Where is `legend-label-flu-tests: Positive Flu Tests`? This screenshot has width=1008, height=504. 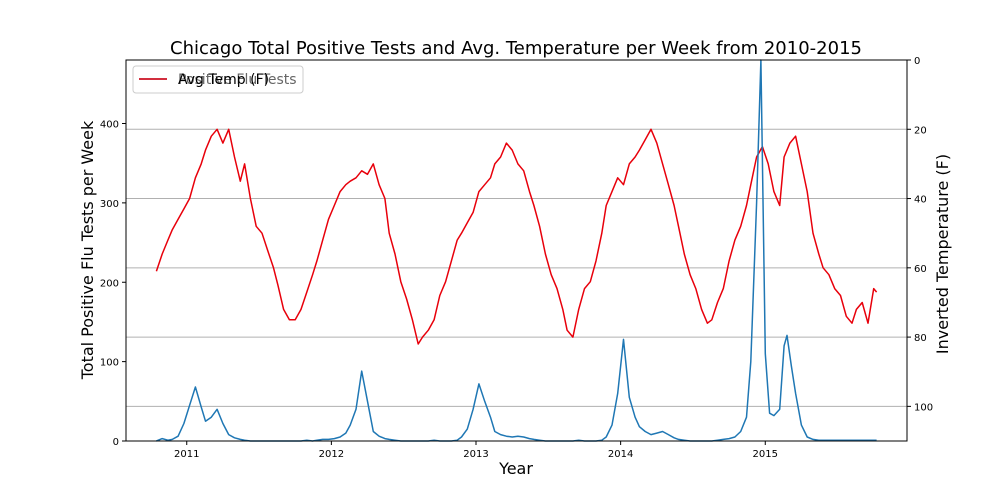
legend-label-flu-tests: Positive Flu Tests is located at coordinates (237, 80).